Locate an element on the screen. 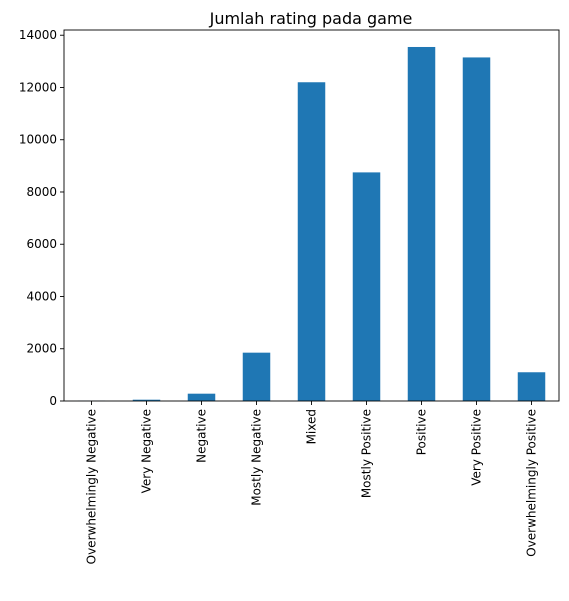  y-tick-label: 0 is located at coordinates (53, 401).